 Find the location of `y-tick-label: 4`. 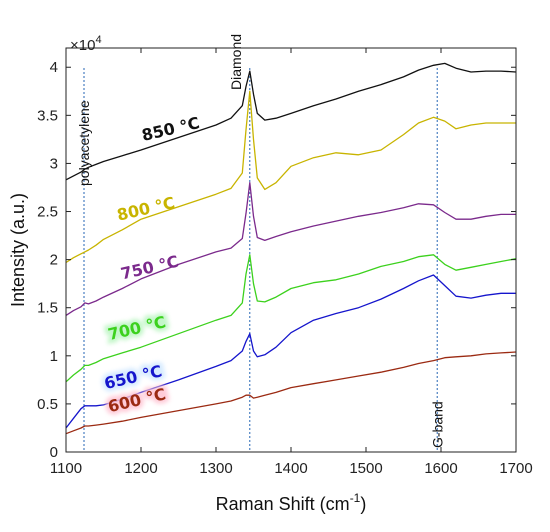

y-tick-label: 4 is located at coordinates (54, 67).